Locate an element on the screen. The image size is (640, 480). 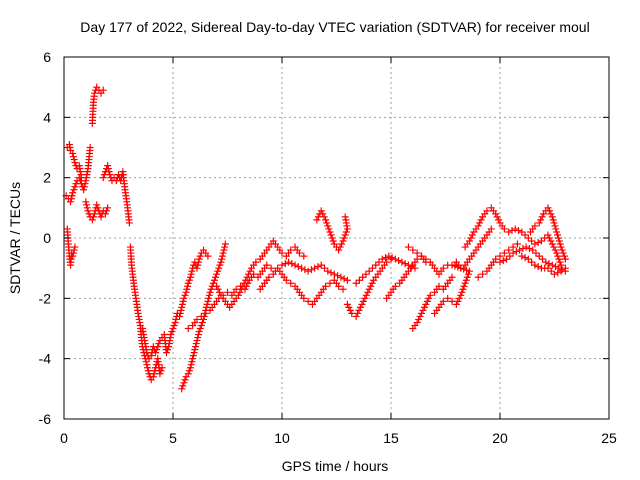
x-tick-label: 25 is located at coordinates (609, 438).